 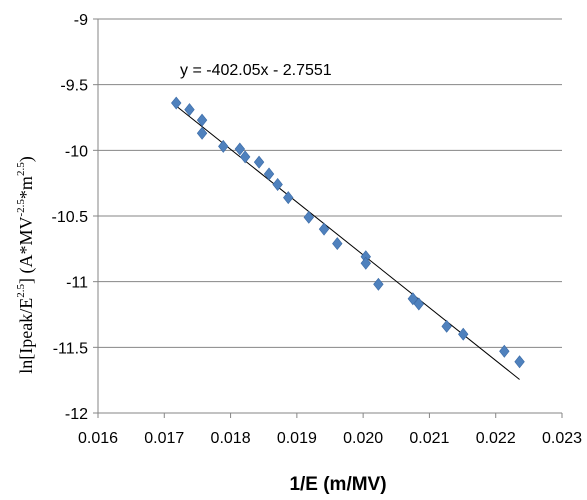 What do you see at coordinates (76, 414) in the screenshot?
I see `y-tick-label: -12` at bounding box center [76, 414].